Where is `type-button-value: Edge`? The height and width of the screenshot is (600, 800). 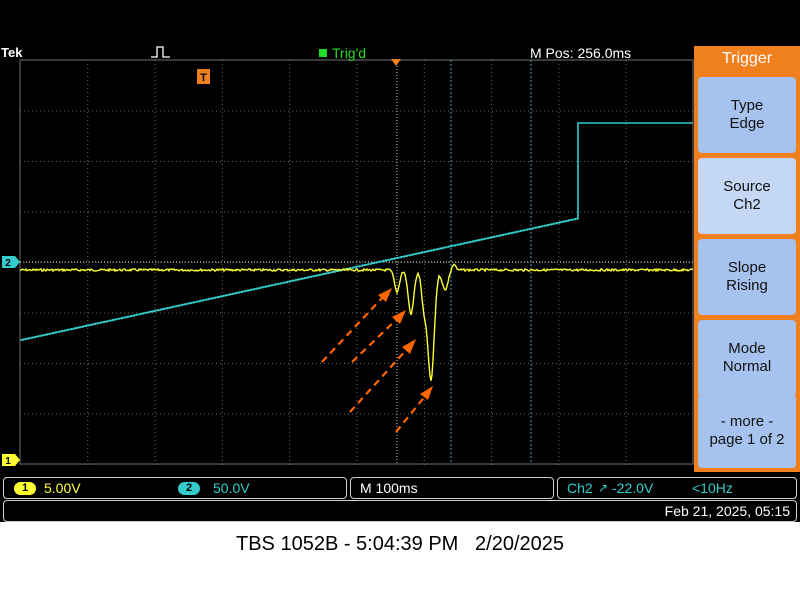 type-button-value: Edge is located at coordinates (747, 123).